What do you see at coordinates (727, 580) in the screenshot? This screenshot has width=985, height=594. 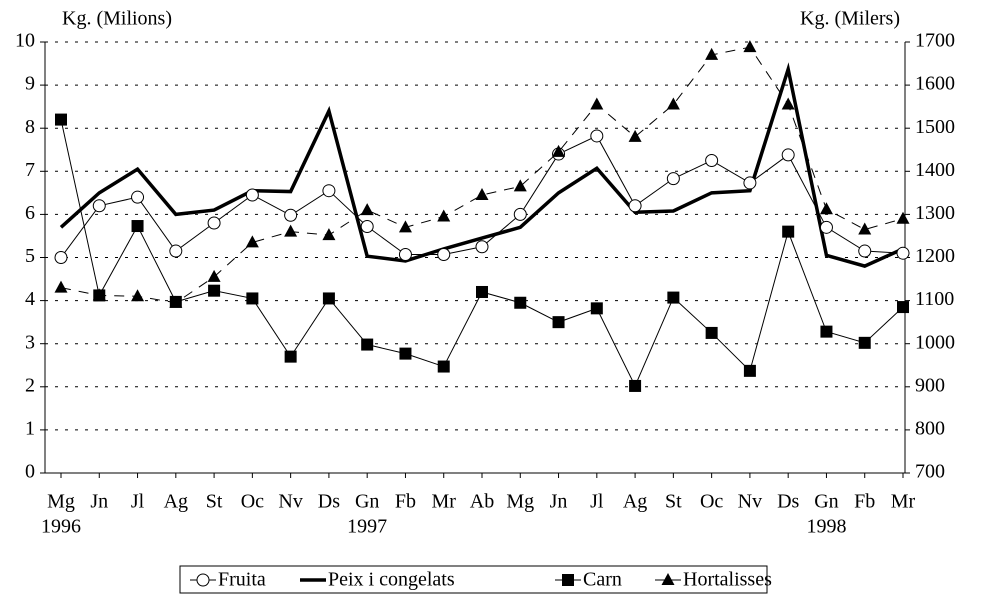 I see `legend-label: Hortalisses` at bounding box center [727, 580].